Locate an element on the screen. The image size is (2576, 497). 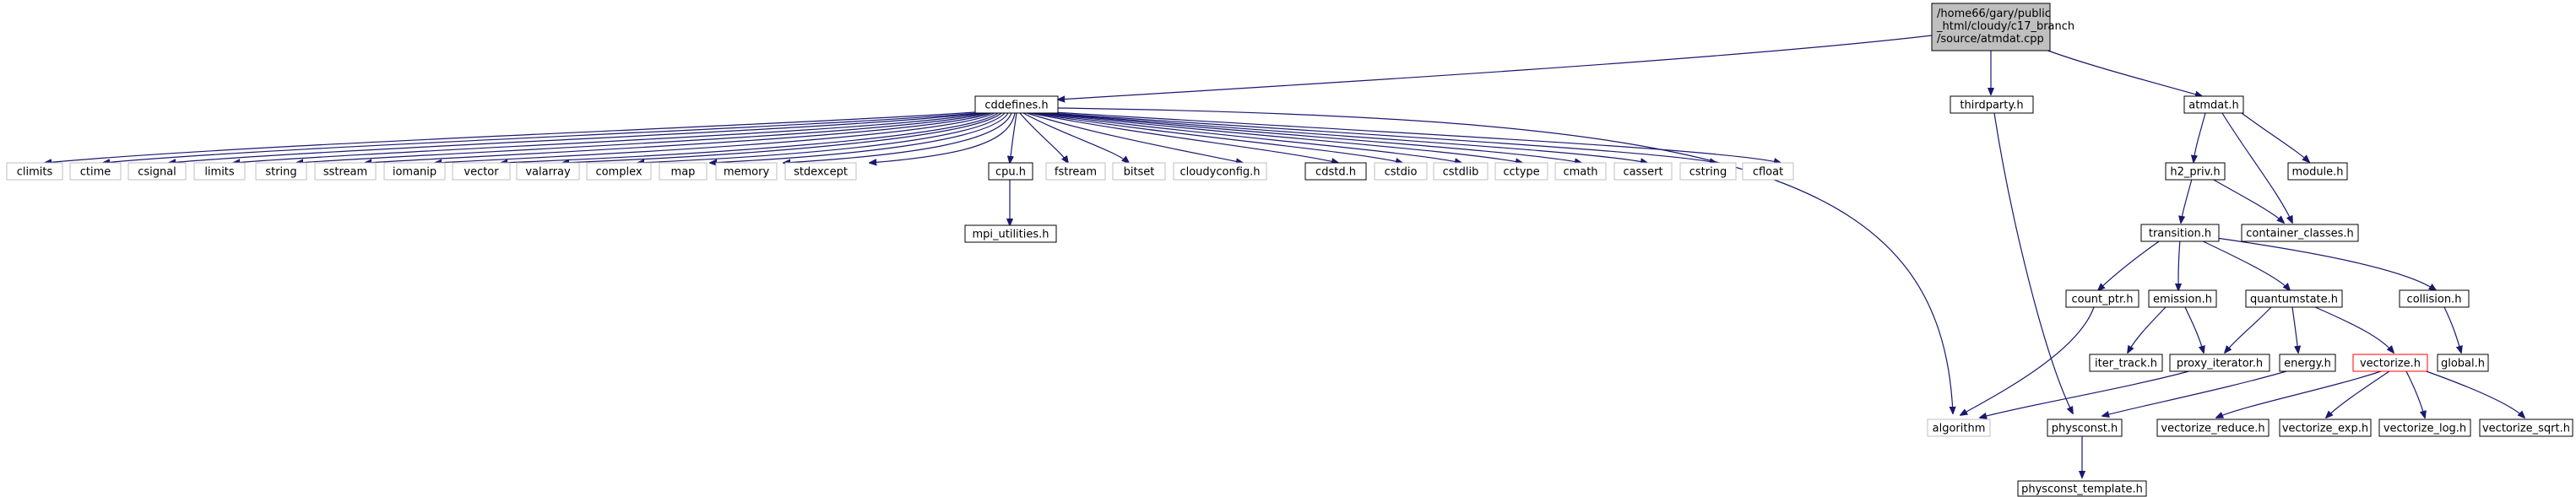
node-complex: complex is located at coordinates (619, 171).